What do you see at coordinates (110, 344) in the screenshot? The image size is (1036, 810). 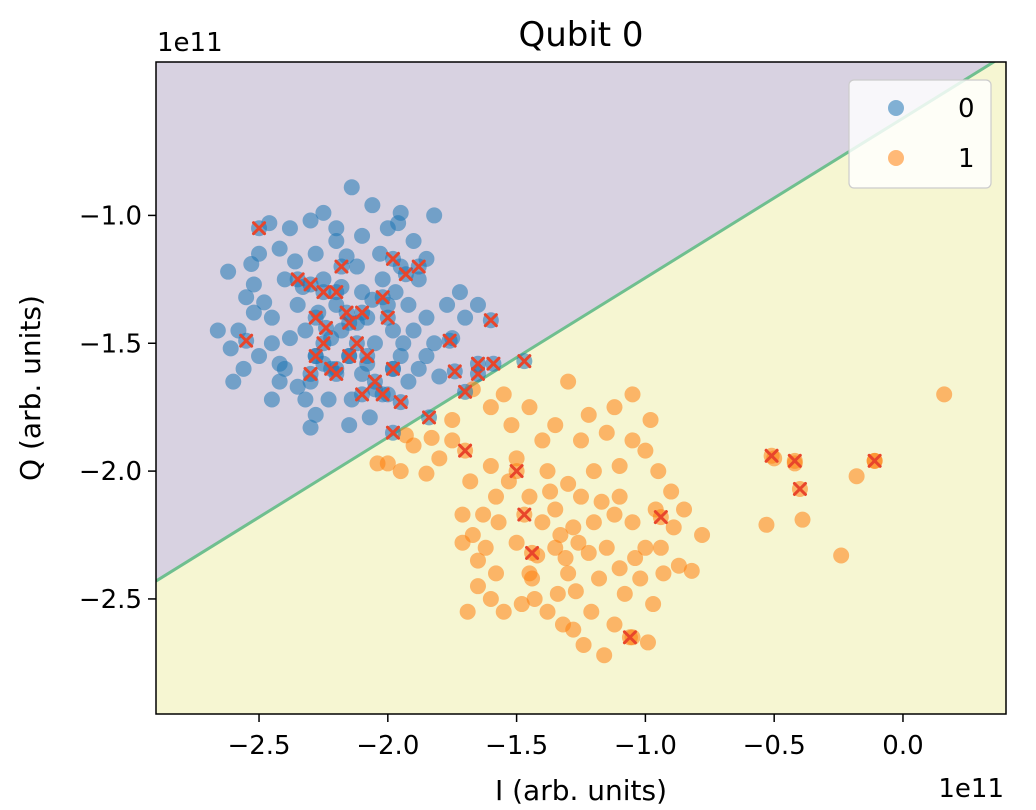 I see `y-tick-label: −1.5` at bounding box center [110, 344].